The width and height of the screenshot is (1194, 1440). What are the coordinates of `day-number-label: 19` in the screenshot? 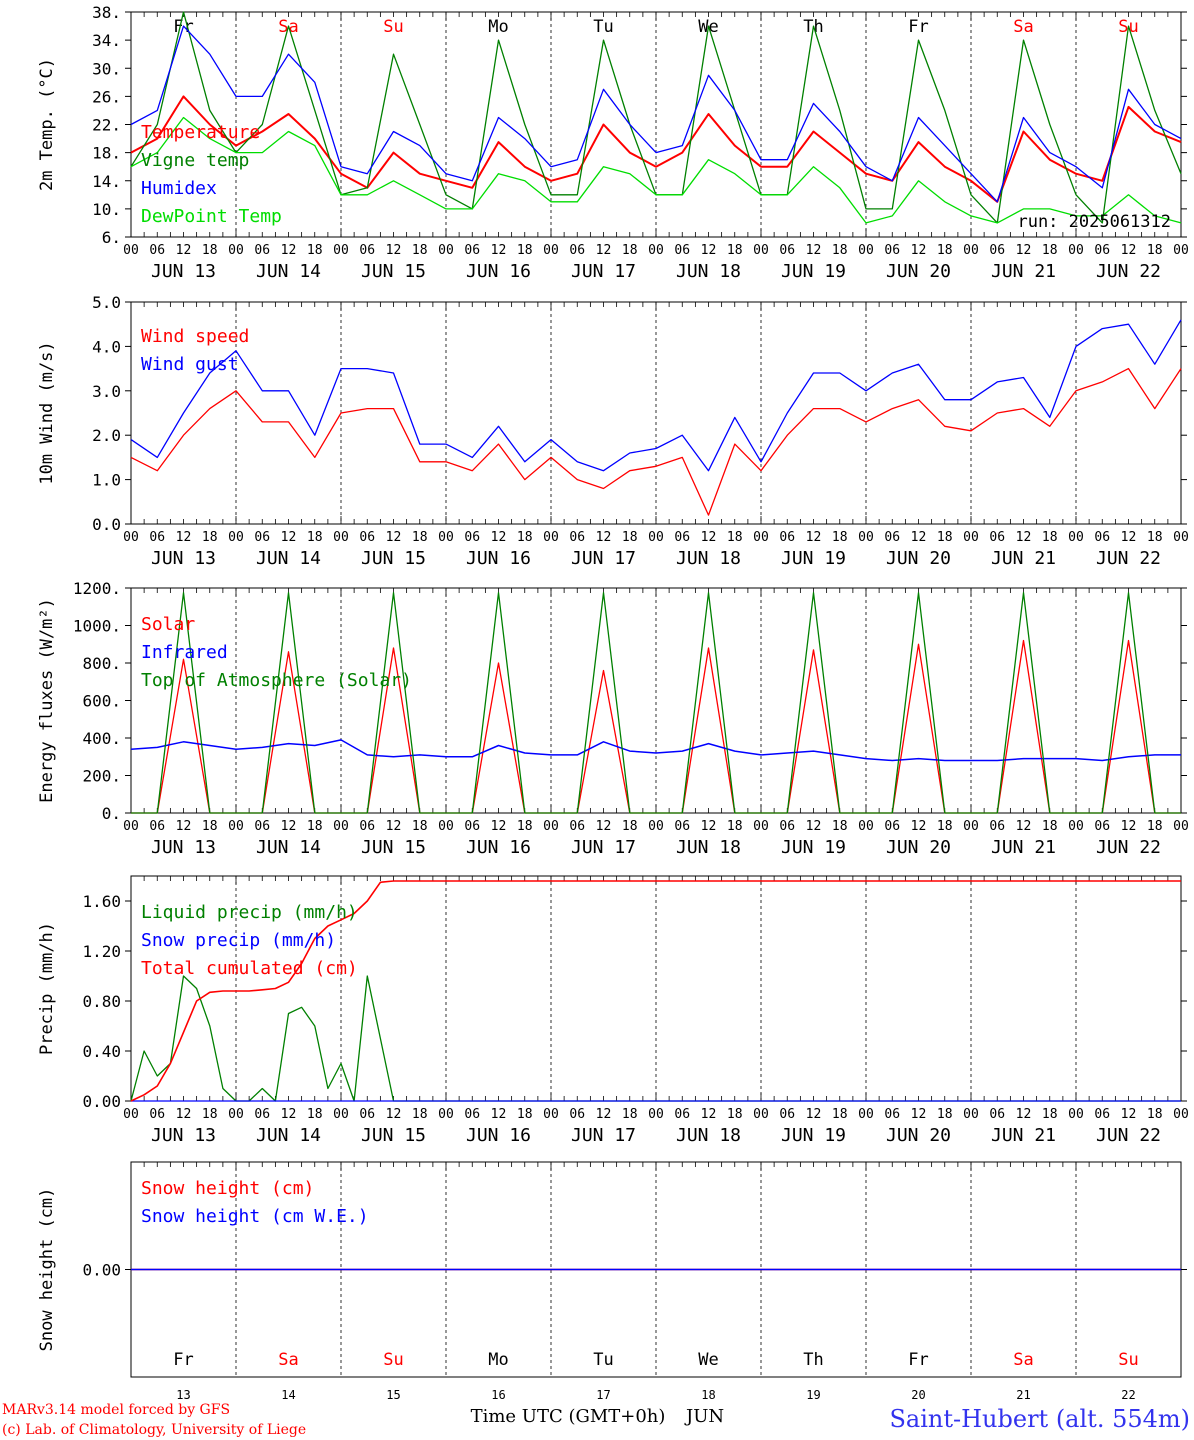 It's located at (813, 1395).